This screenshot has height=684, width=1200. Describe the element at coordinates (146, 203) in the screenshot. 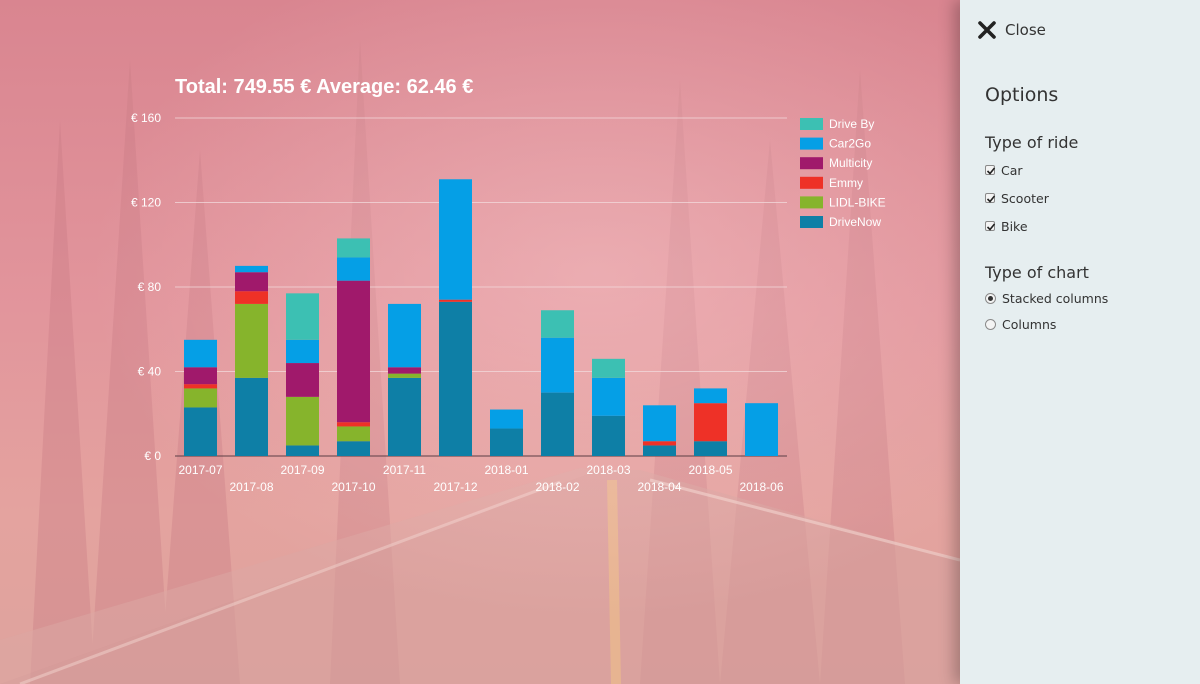

I see `y-tick-label: € 120` at that location.